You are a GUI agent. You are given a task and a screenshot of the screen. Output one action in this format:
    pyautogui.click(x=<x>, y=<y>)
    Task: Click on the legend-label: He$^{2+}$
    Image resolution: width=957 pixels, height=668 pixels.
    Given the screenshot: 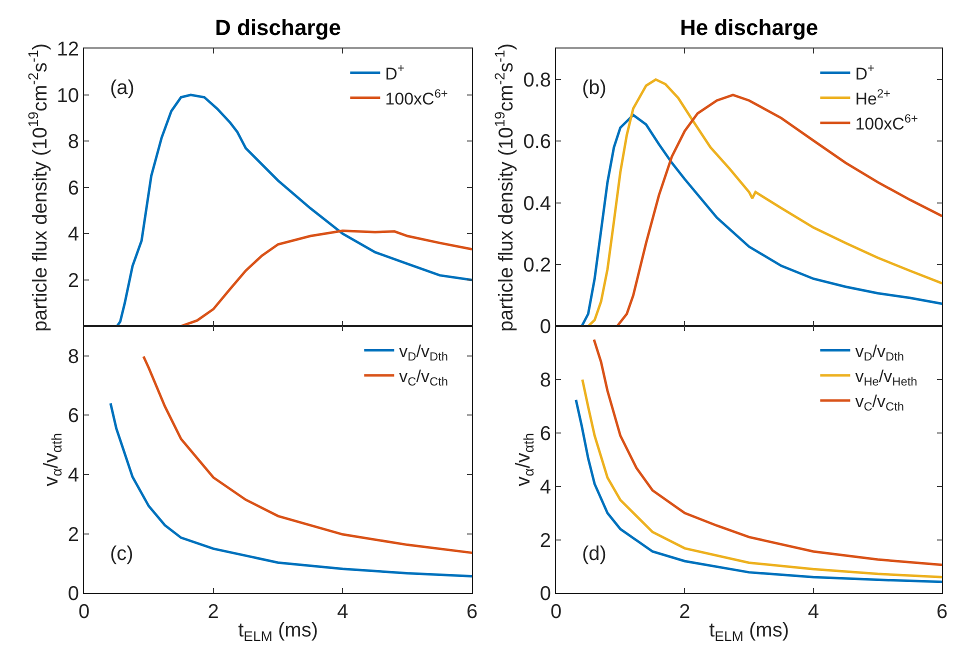 What is the action you would take?
    pyautogui.click(x=873, y=97)
    